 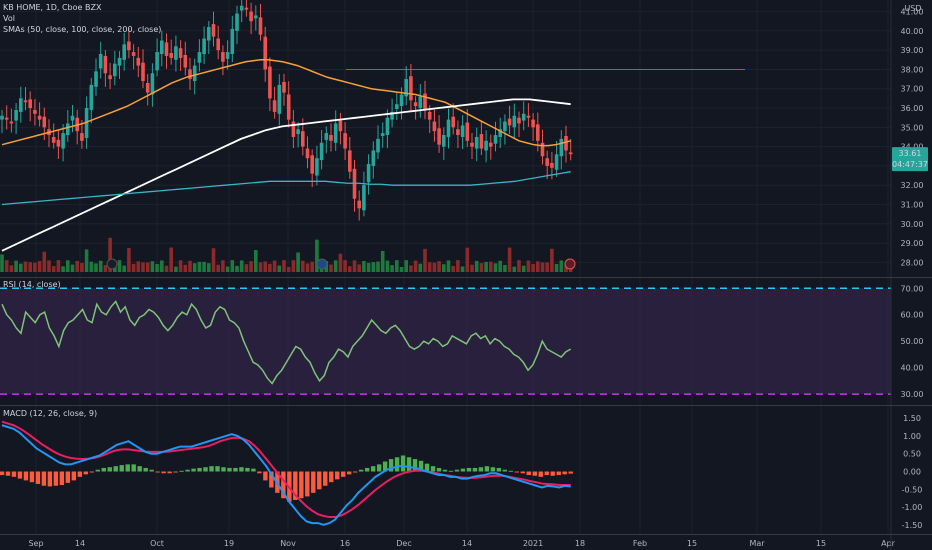 I want to click on time-tick-label: 19, so click(x=229, y=543).